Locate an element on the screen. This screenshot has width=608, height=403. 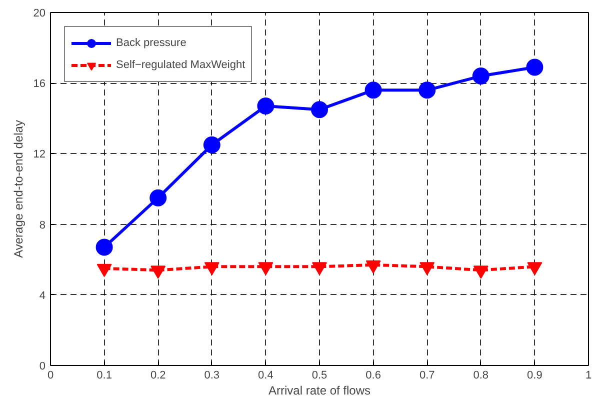
y-axis-title: Average end-to-end delay is located at coordinates (18, 189).